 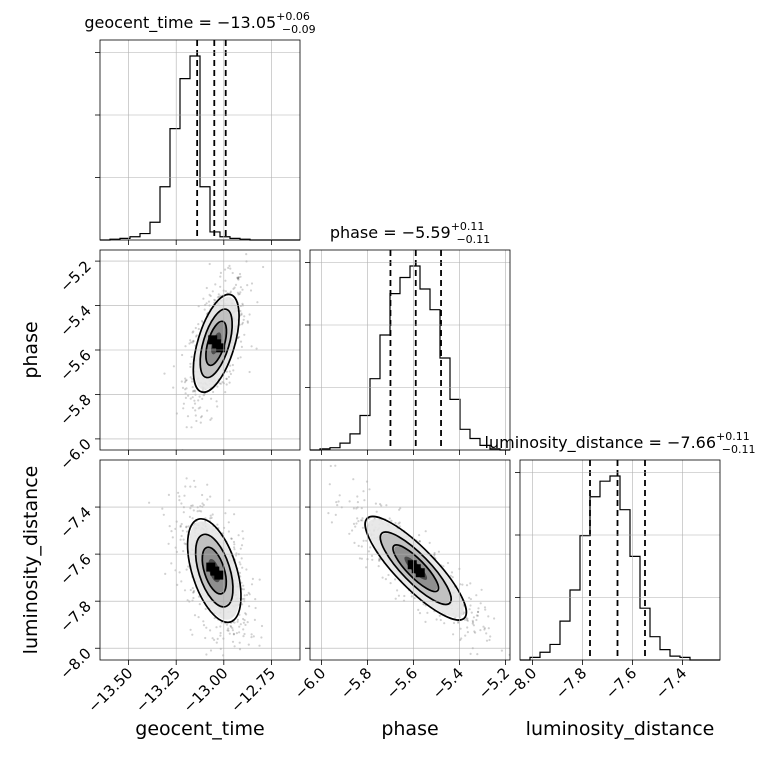 I want to click on hist-luminosity_distance-frame, so click(x=620, y=560).